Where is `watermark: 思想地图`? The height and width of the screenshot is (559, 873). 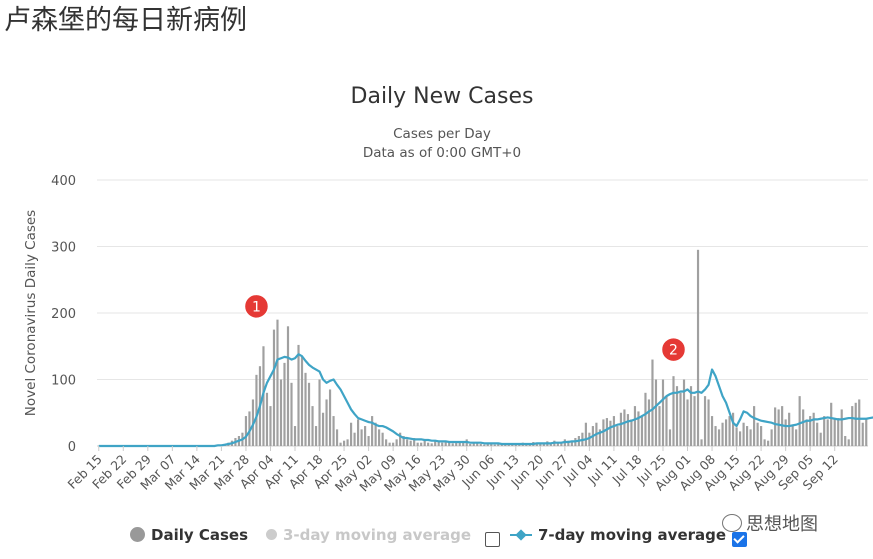 watermark: 思想地图 is located at coordinates (770, 523).